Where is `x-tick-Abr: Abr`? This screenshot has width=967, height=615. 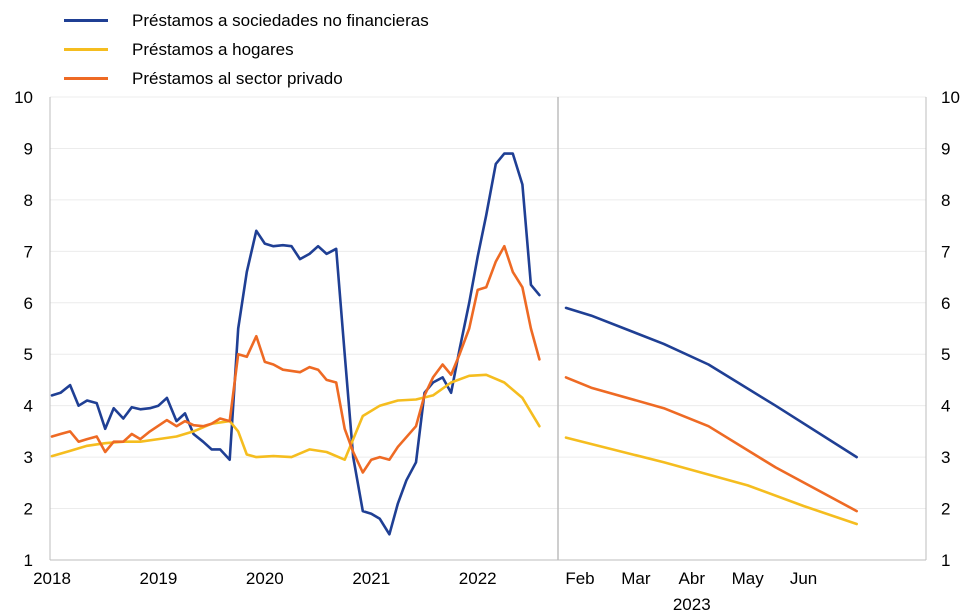
x-tick-Abr: Abr is located at coordinates (692, 578).